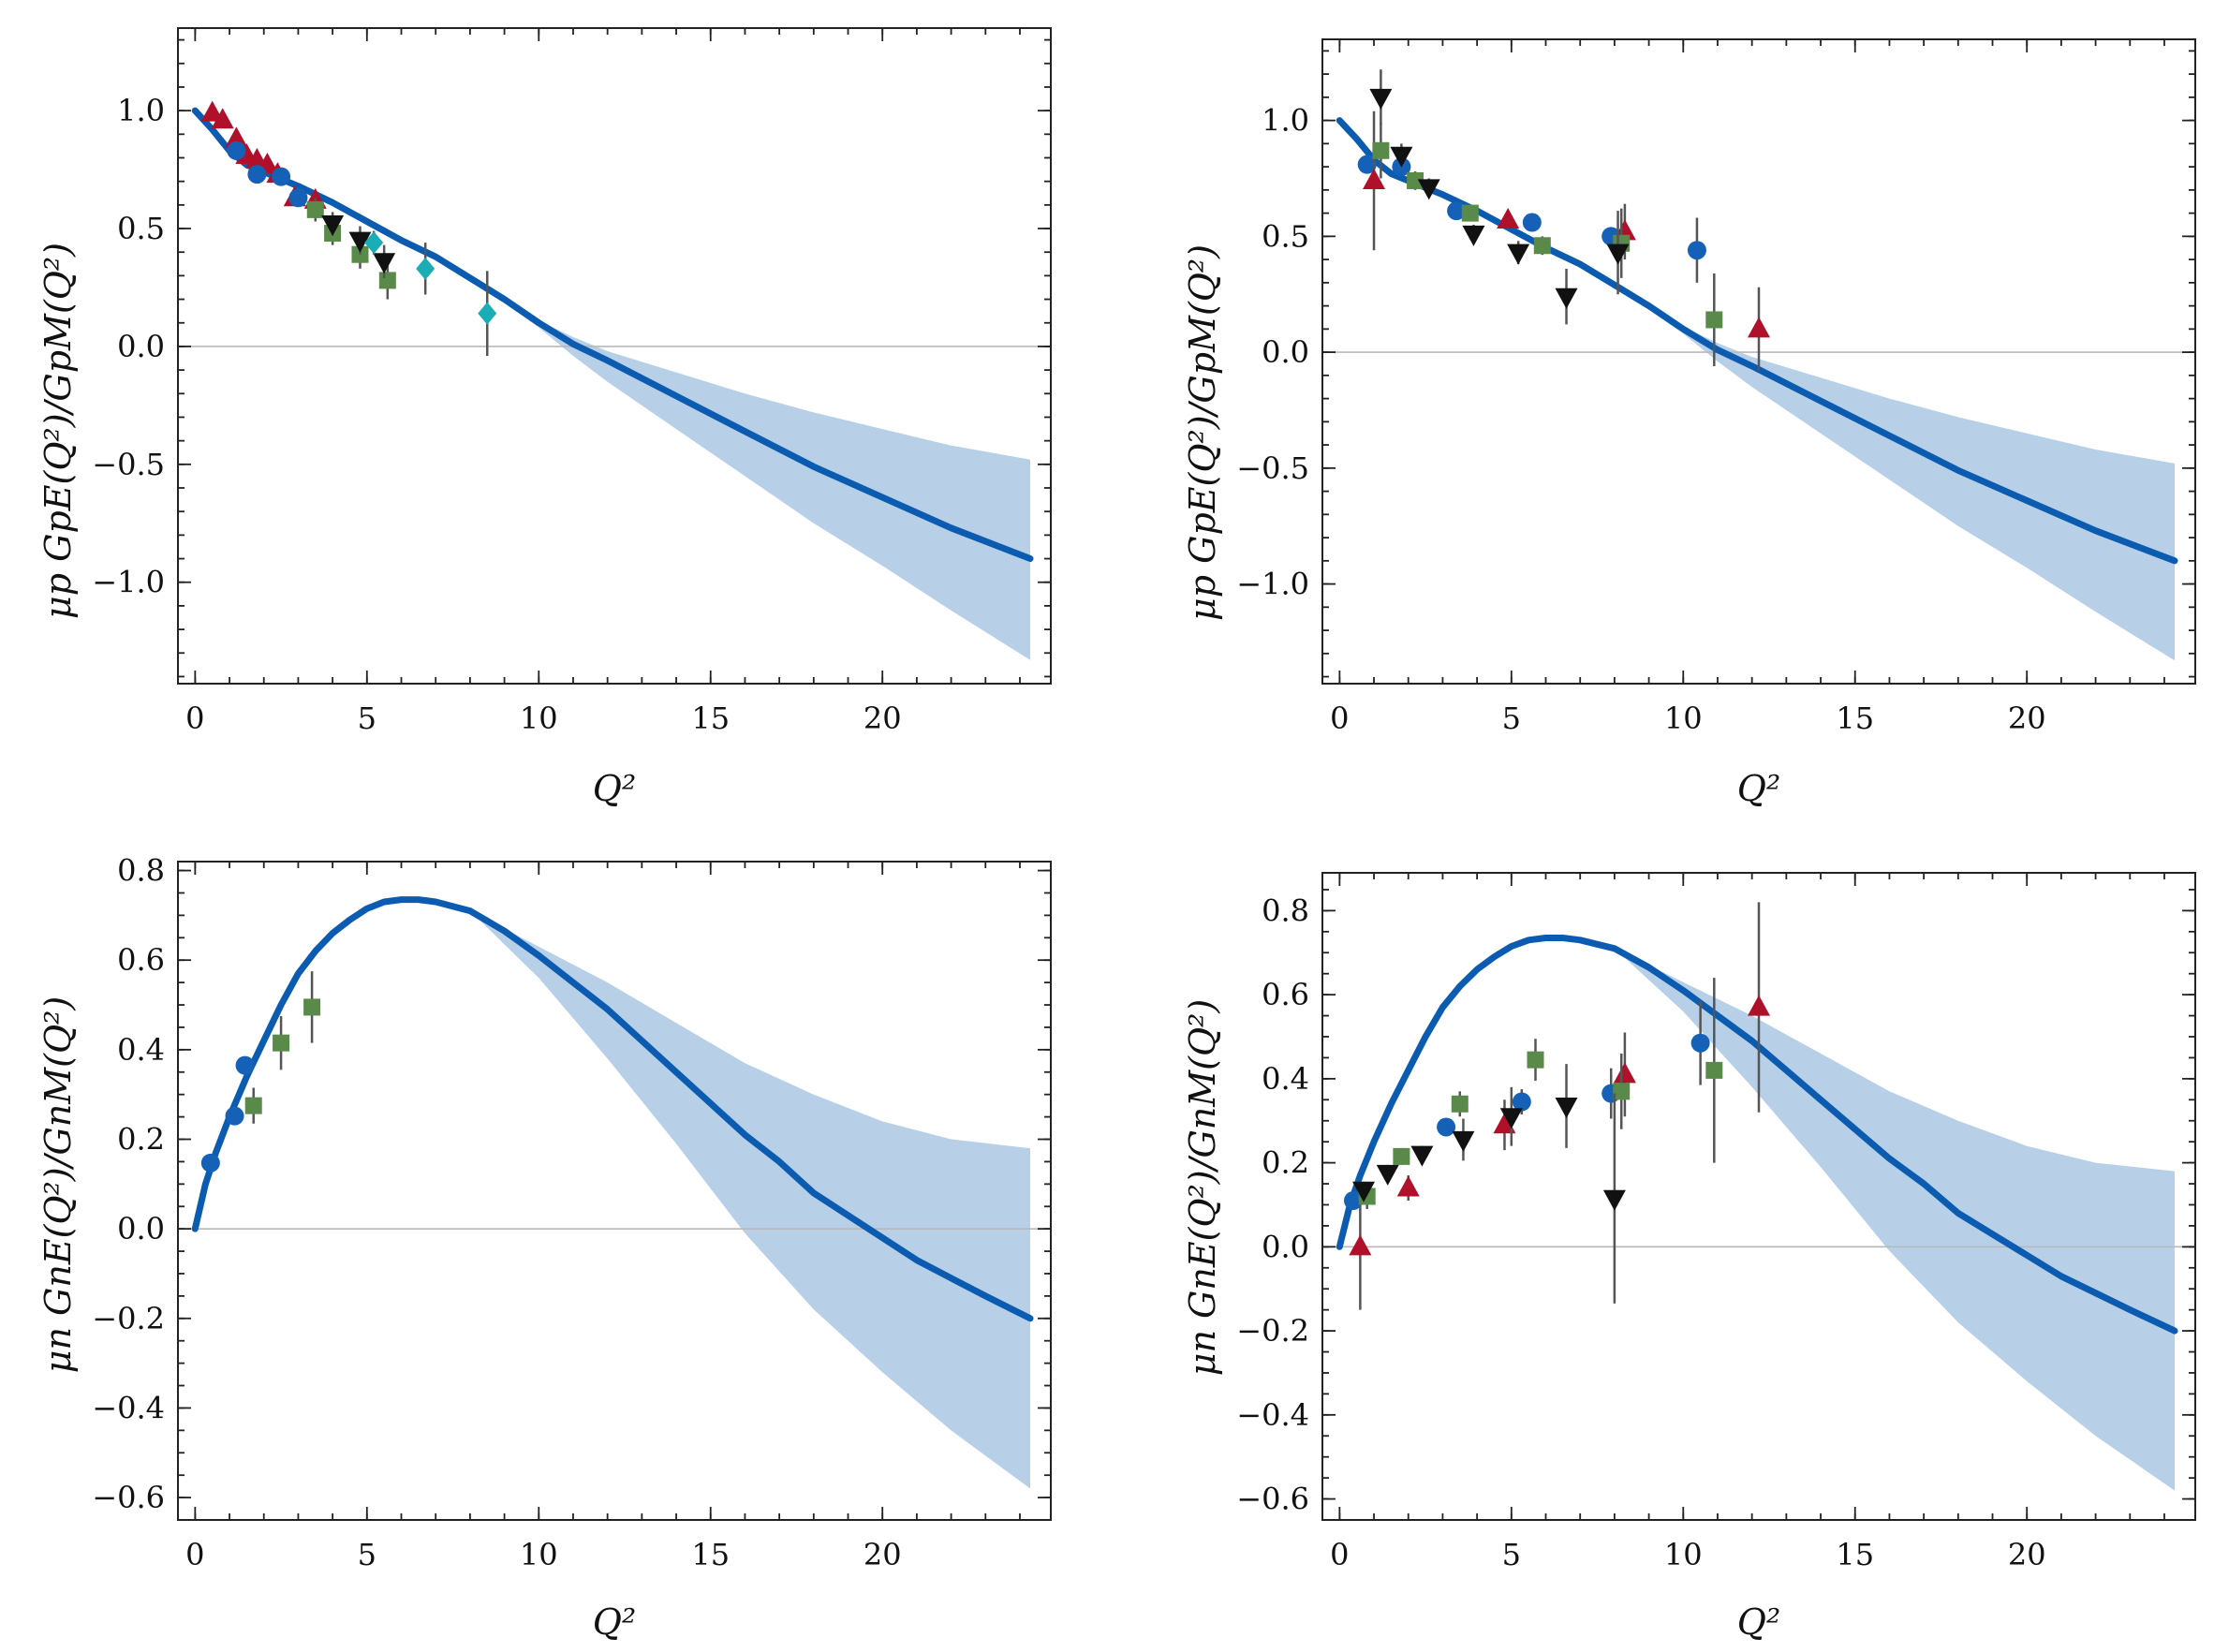  Describe the element at coordinates (1339, 1554) in the screenshot. I see `x-tick-label: 0` at that location.